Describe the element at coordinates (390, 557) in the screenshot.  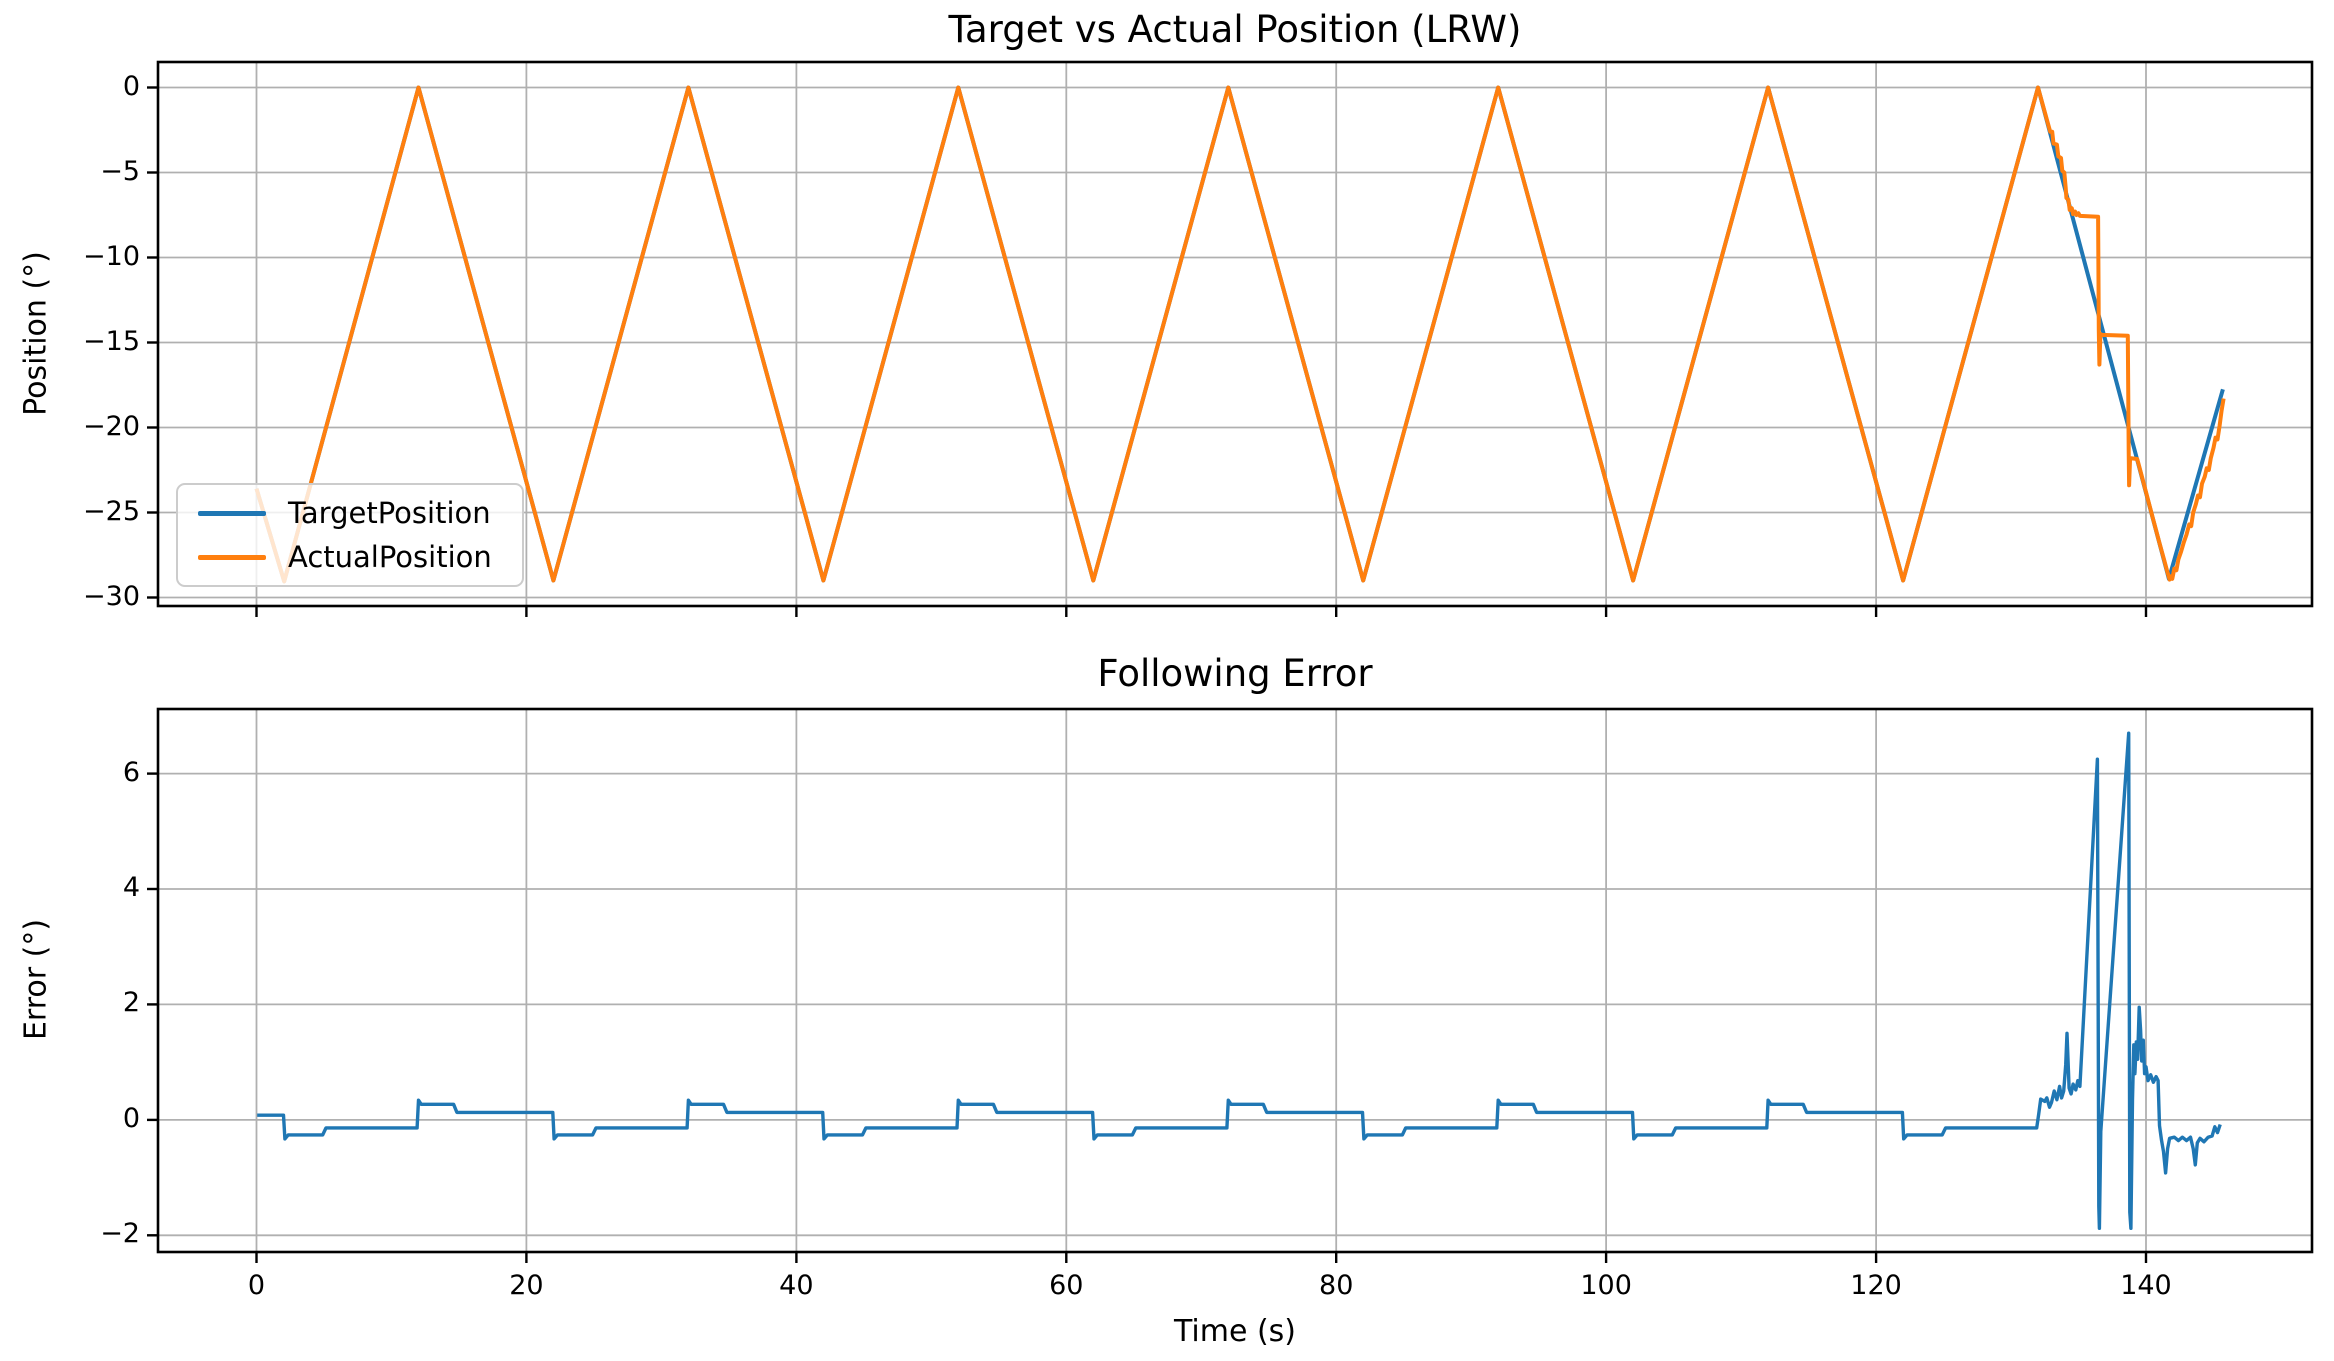
I see `legend-label-actual-position: ActualPosition` at that location.